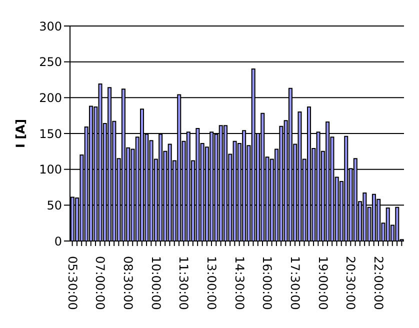 Image resolution: width=419 pixels, height=328 pixels. What do you see at coordinates (183, 283) in the screenshot?
I see `x-tick-label: 11:30:00` at bounding box center [183, 283].